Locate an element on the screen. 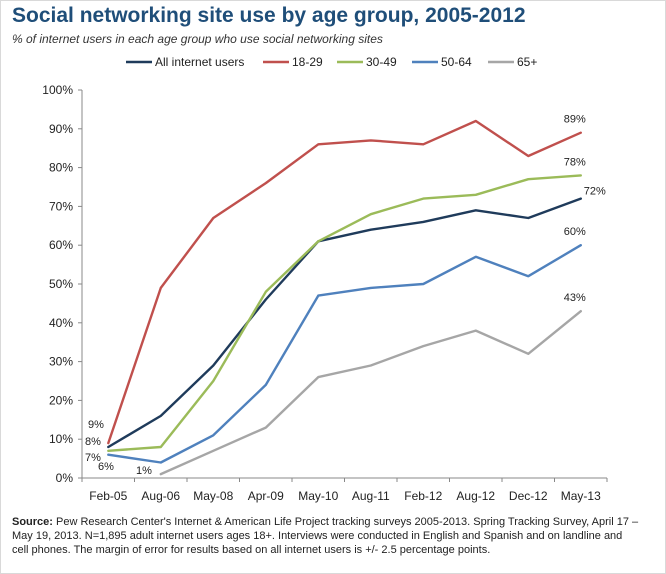  y-tick-label: 20% is located at coordinates (61, 400).